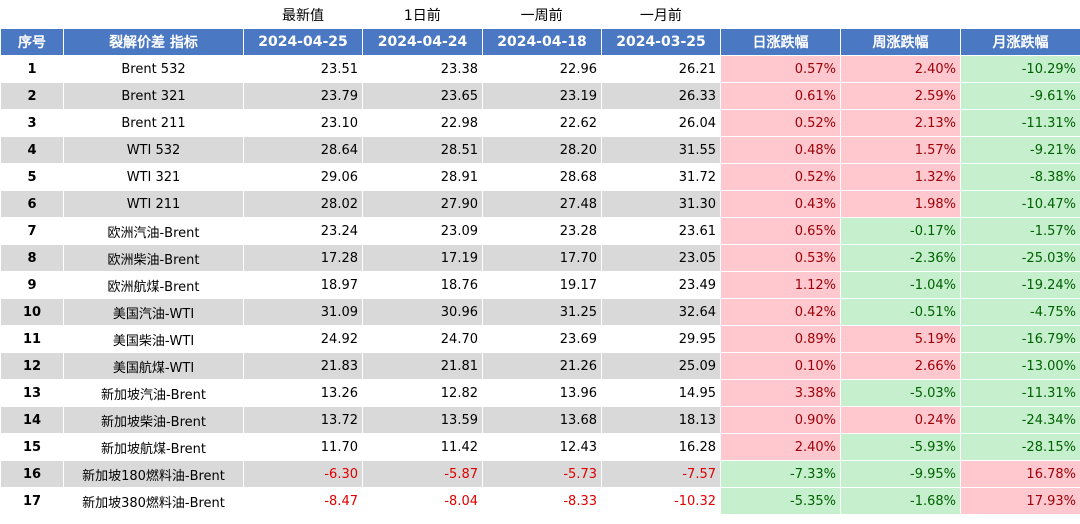 This screenshot has width=1080, height=524. I want to click on table-cell: 21.83, so click(303, 366).